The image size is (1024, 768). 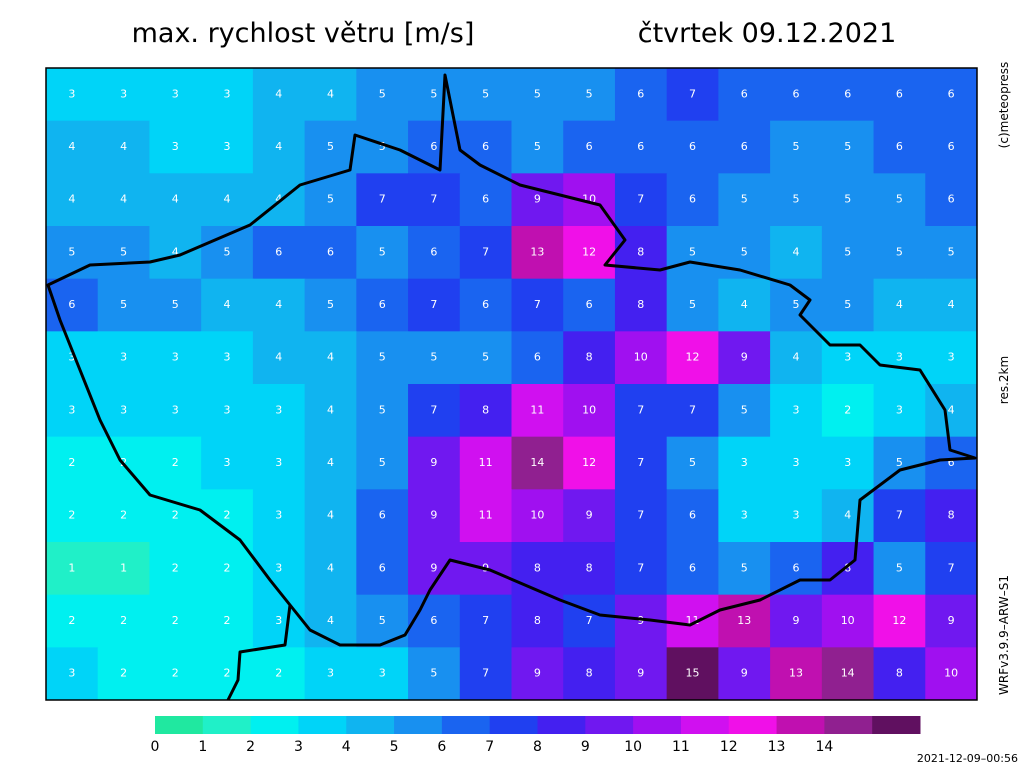 I want to click on wind-value: 10, so click(x=951, y=673).